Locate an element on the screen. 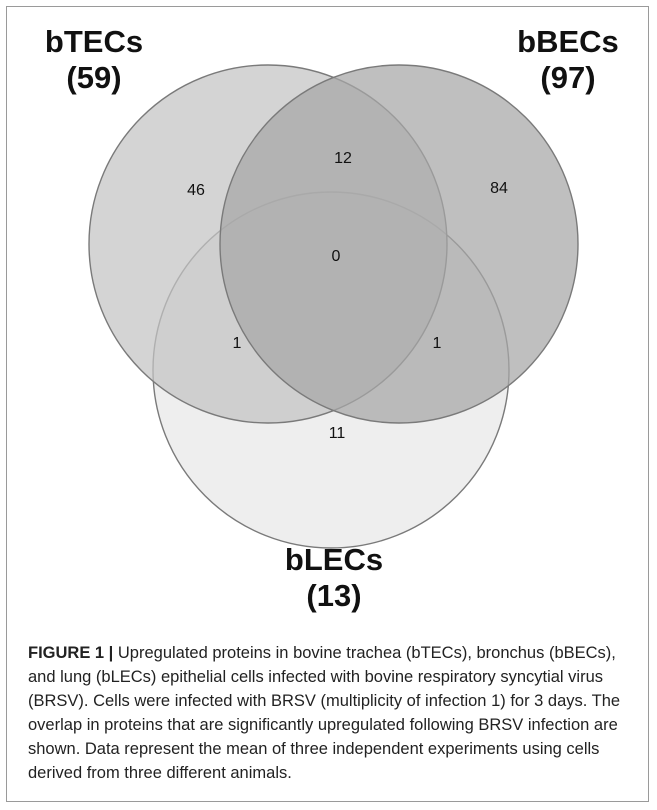 Image resolution: width=657 pixels, height=810 pixels. region-count-bTECs-bBECs: 12 is located at coordinates (343, 158).